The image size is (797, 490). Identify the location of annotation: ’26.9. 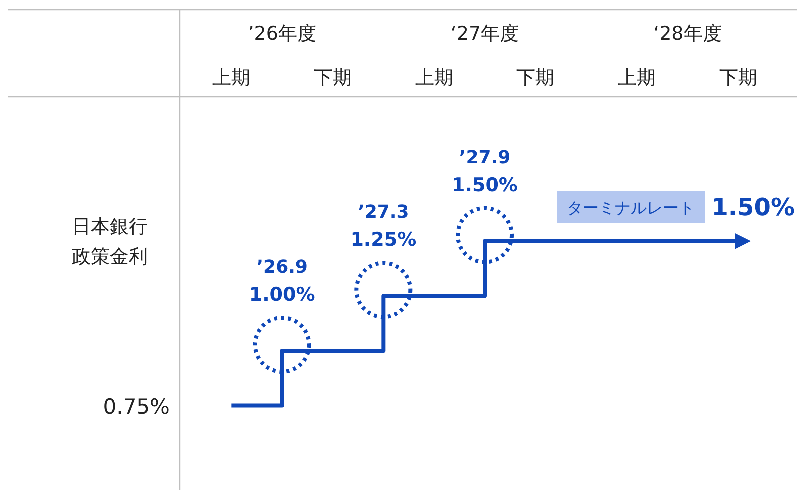
(282, 267).